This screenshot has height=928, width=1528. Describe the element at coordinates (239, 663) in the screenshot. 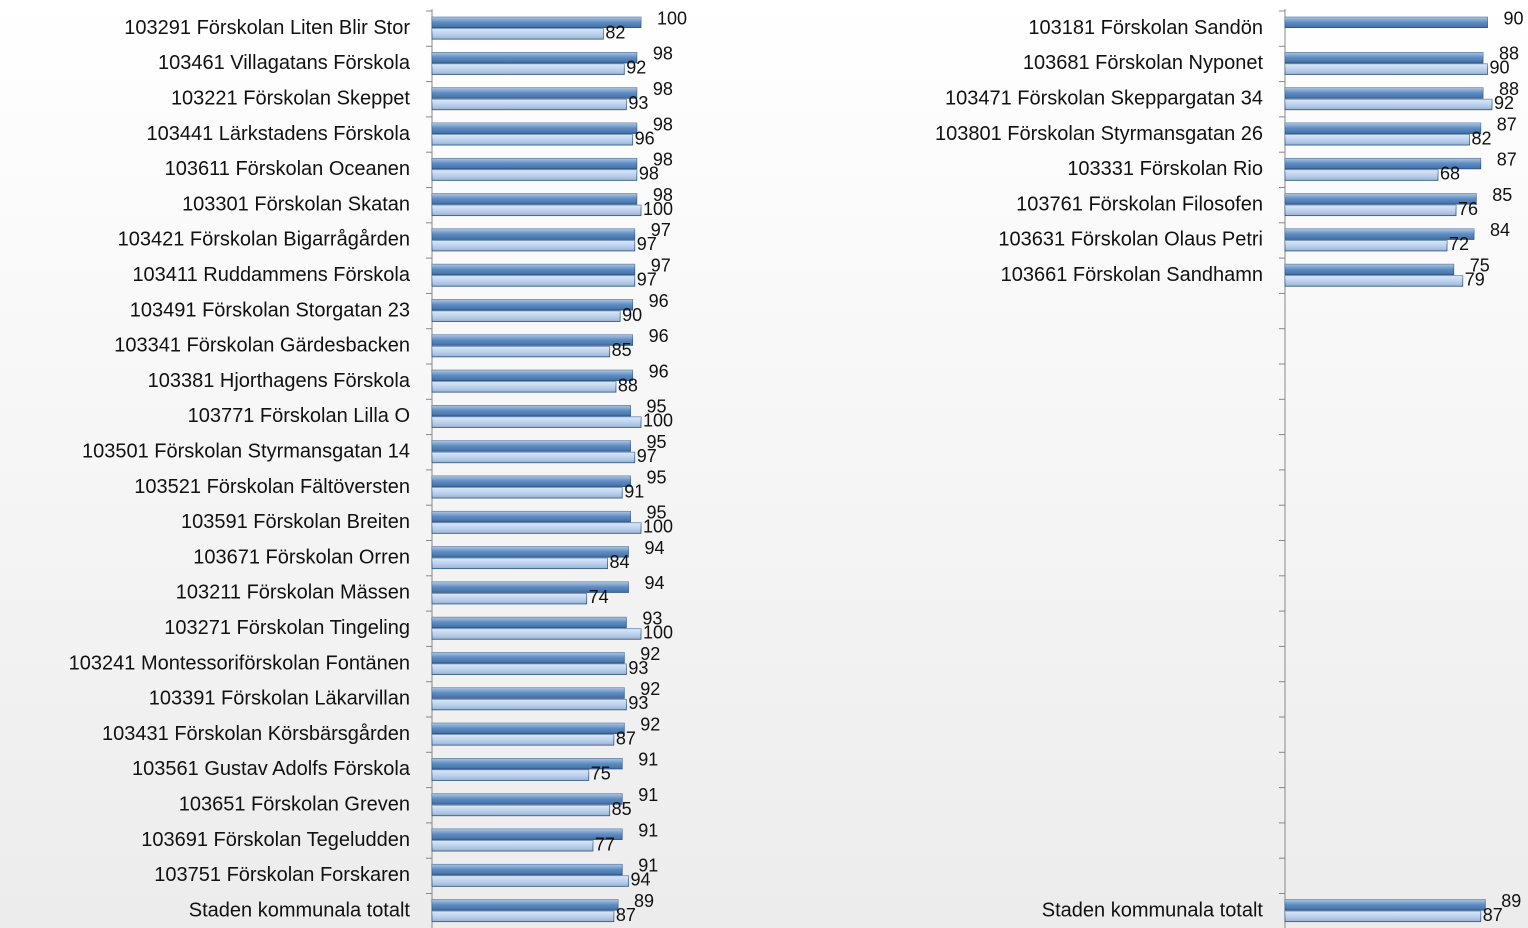

I see `category-label: 103241 Montessoriförskolan Fontänen` at that location.